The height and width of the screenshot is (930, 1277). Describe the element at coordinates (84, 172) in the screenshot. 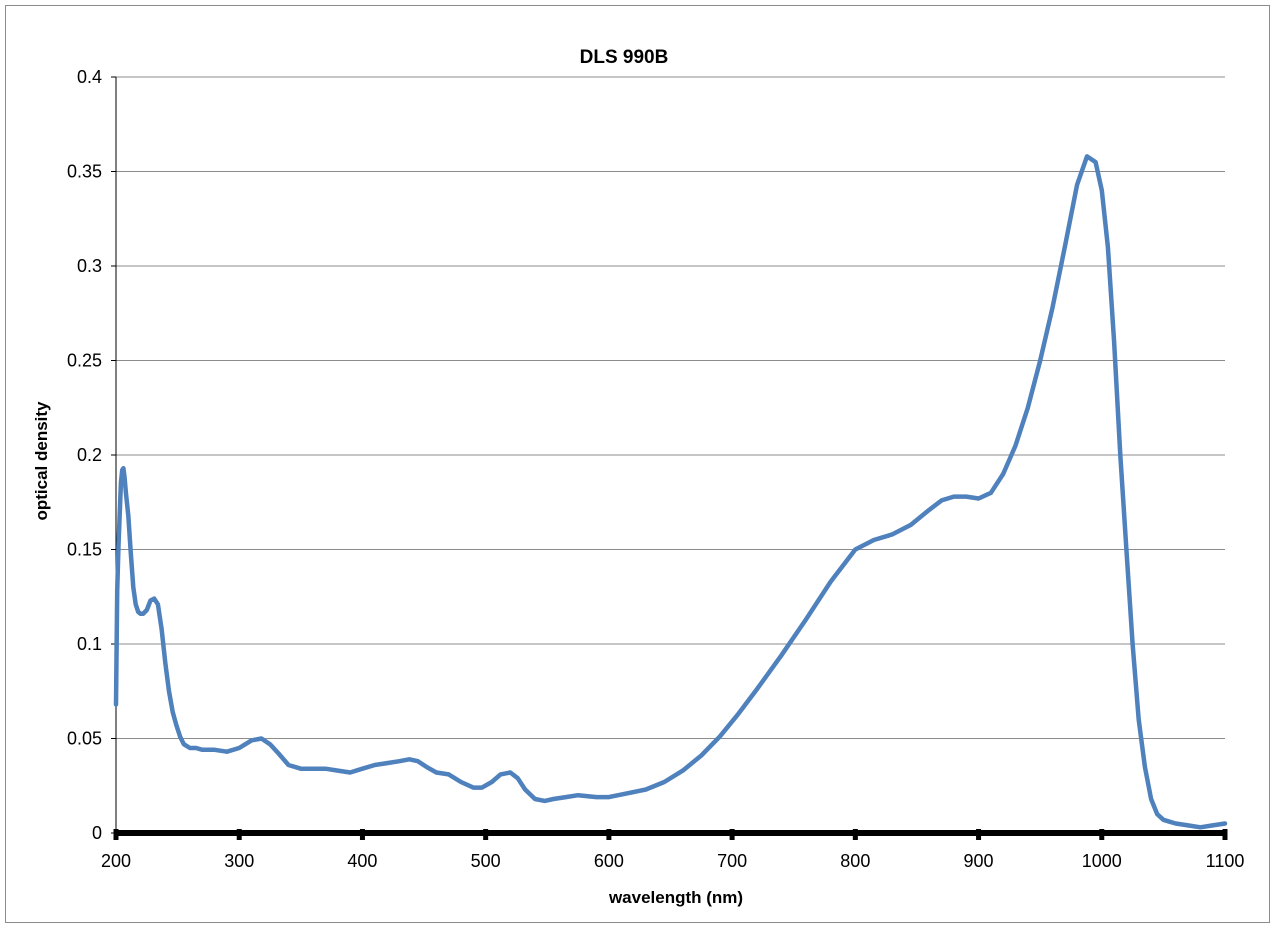

I see `y-tick-label: 0.35` at that location.